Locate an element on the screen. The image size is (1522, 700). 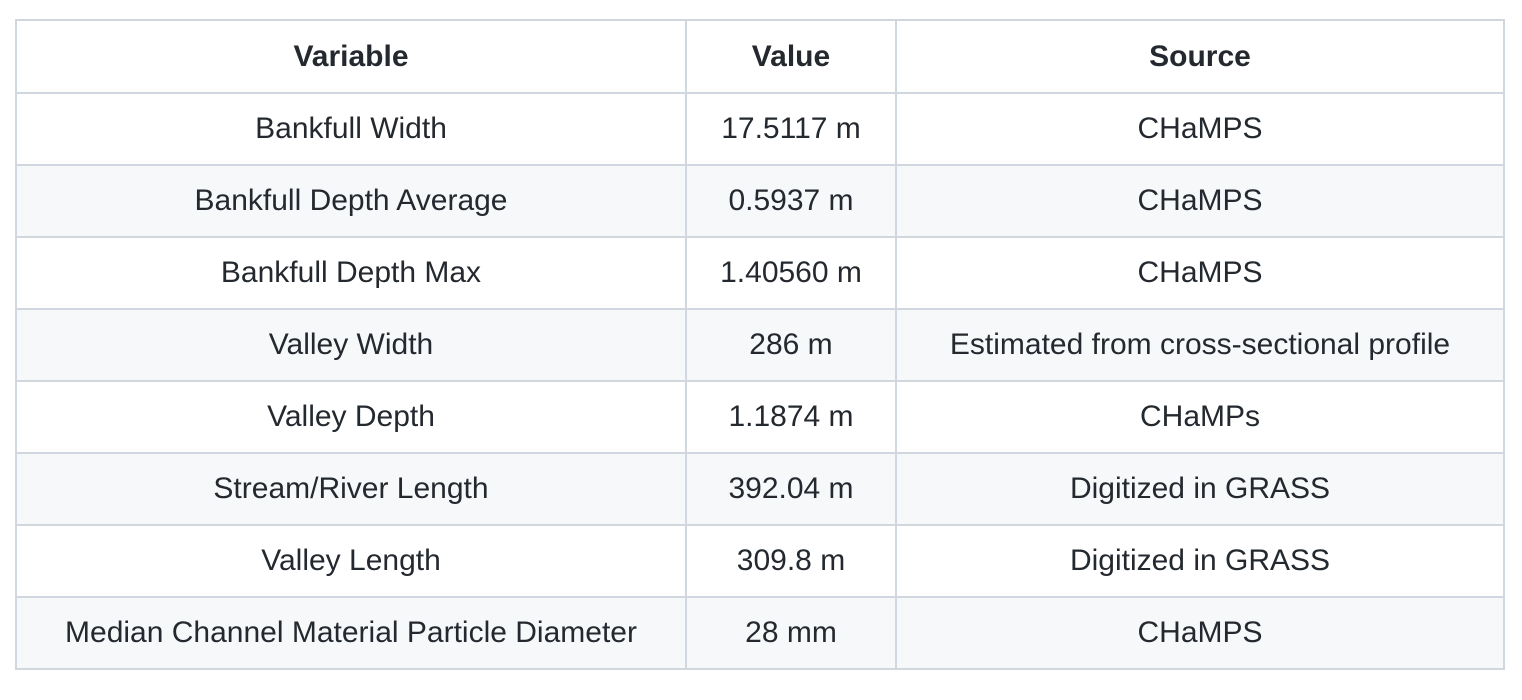
cell-value: 1.1874 m is located at coordinates (791, 417).